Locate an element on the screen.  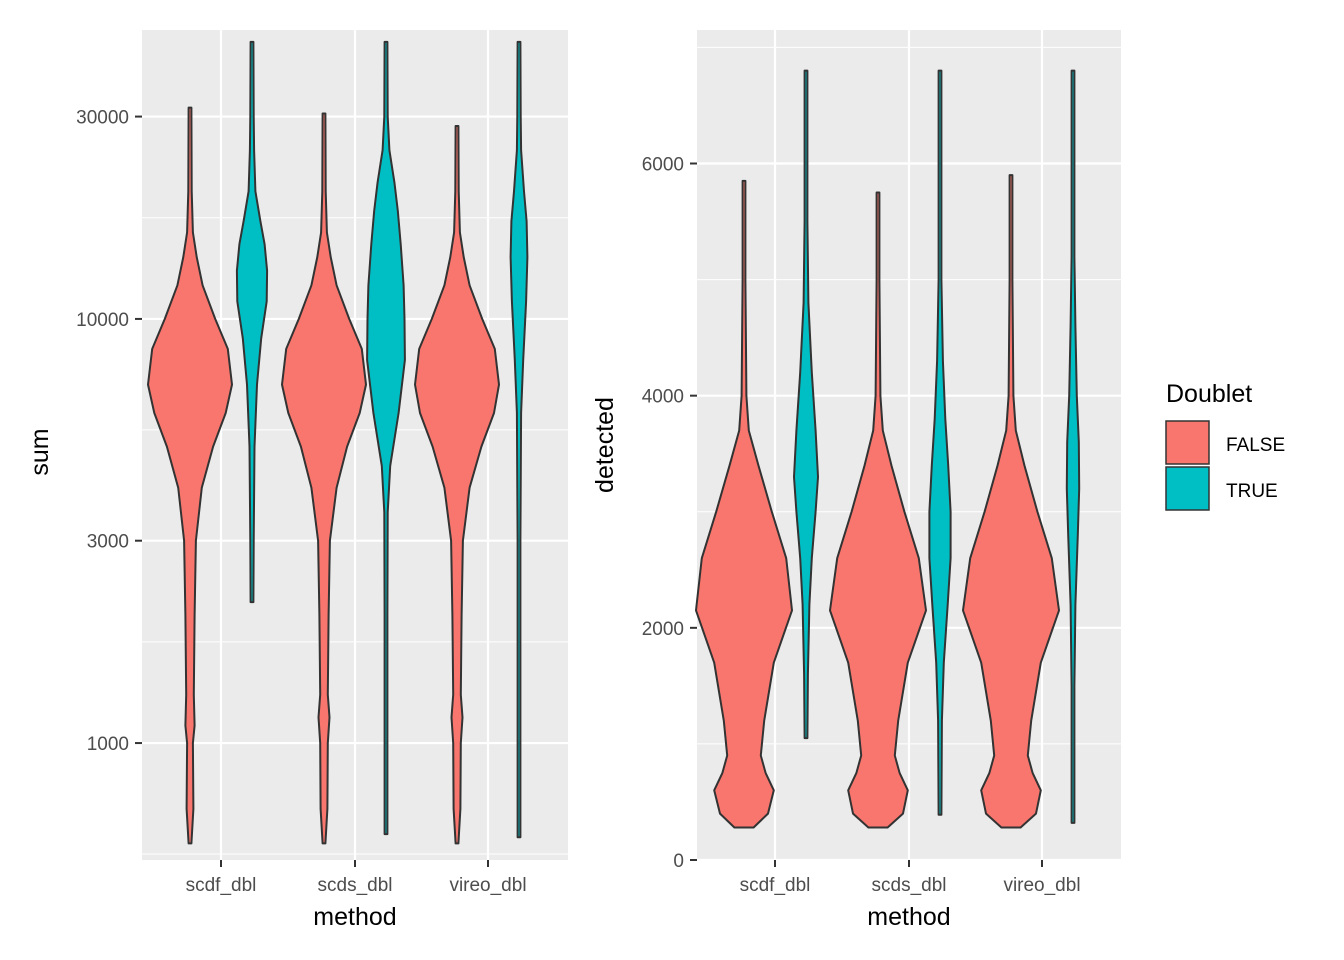
y-tick-label: 3000 is located at coordinates (108, 542).